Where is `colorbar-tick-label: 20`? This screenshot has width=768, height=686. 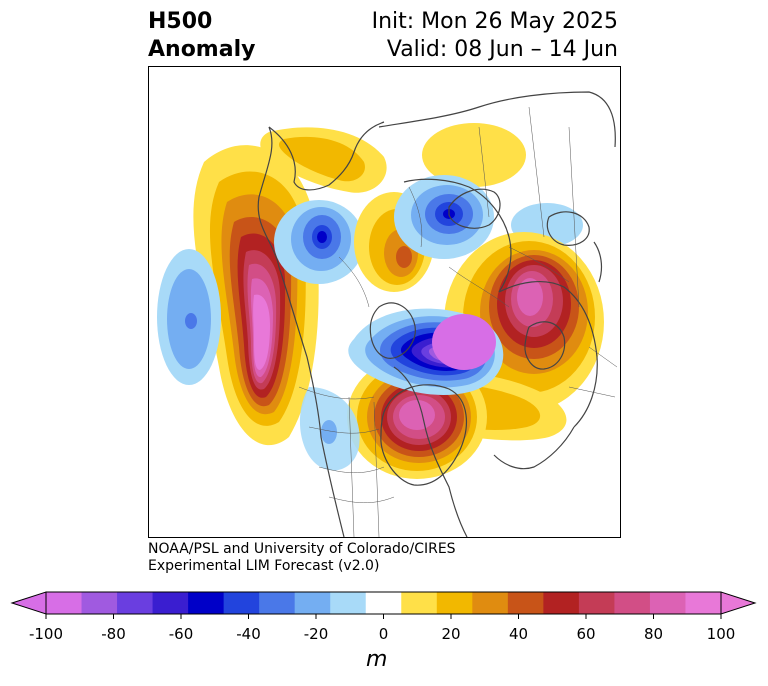
colorbar-tick-label: 20 is located at coordinates (450, 634).